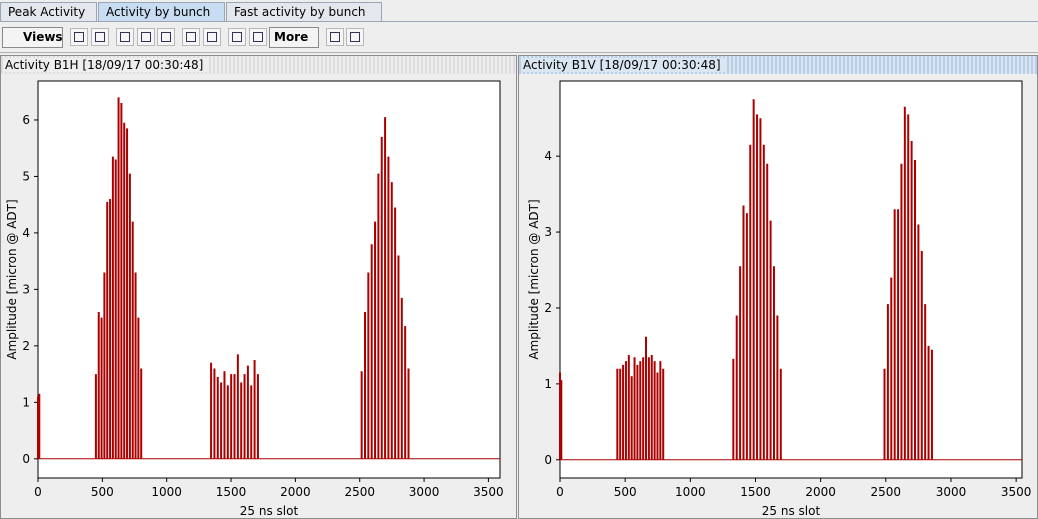 The height and width of the screenshot is (519, 1038). I want to click on views-button: Views, so click(32, 37).